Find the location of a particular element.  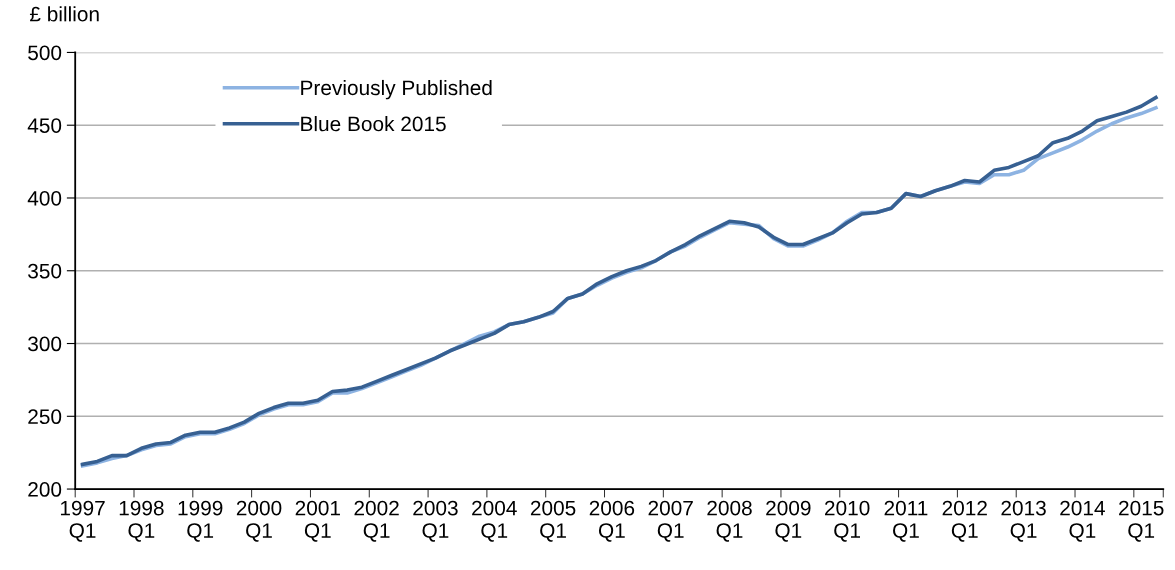

y-tick-label: 300 is located at coordinates (45, 344).